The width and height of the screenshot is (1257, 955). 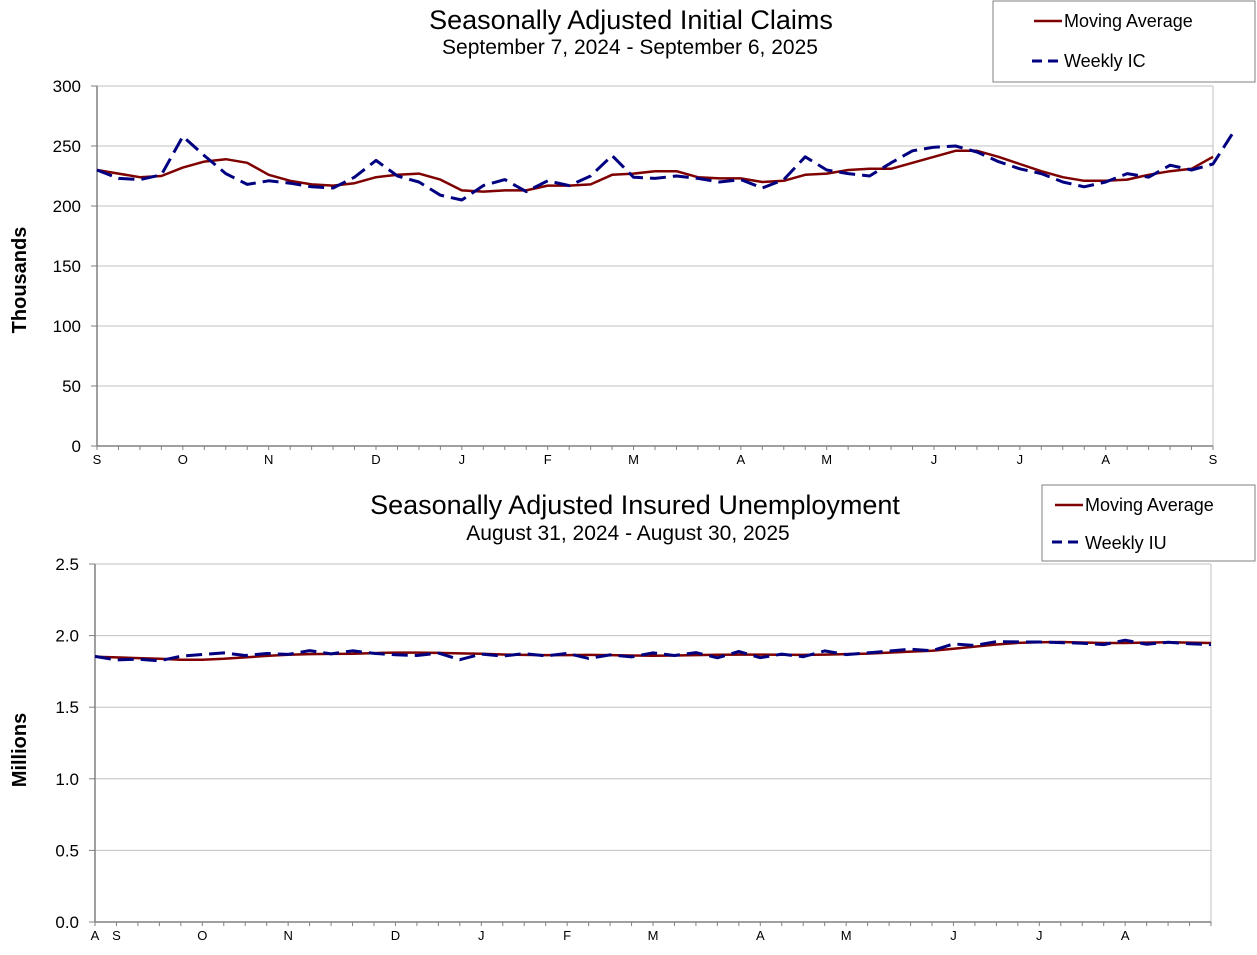 I want to click on chart1-series-line-moving-average, so click(x=655, y=171).